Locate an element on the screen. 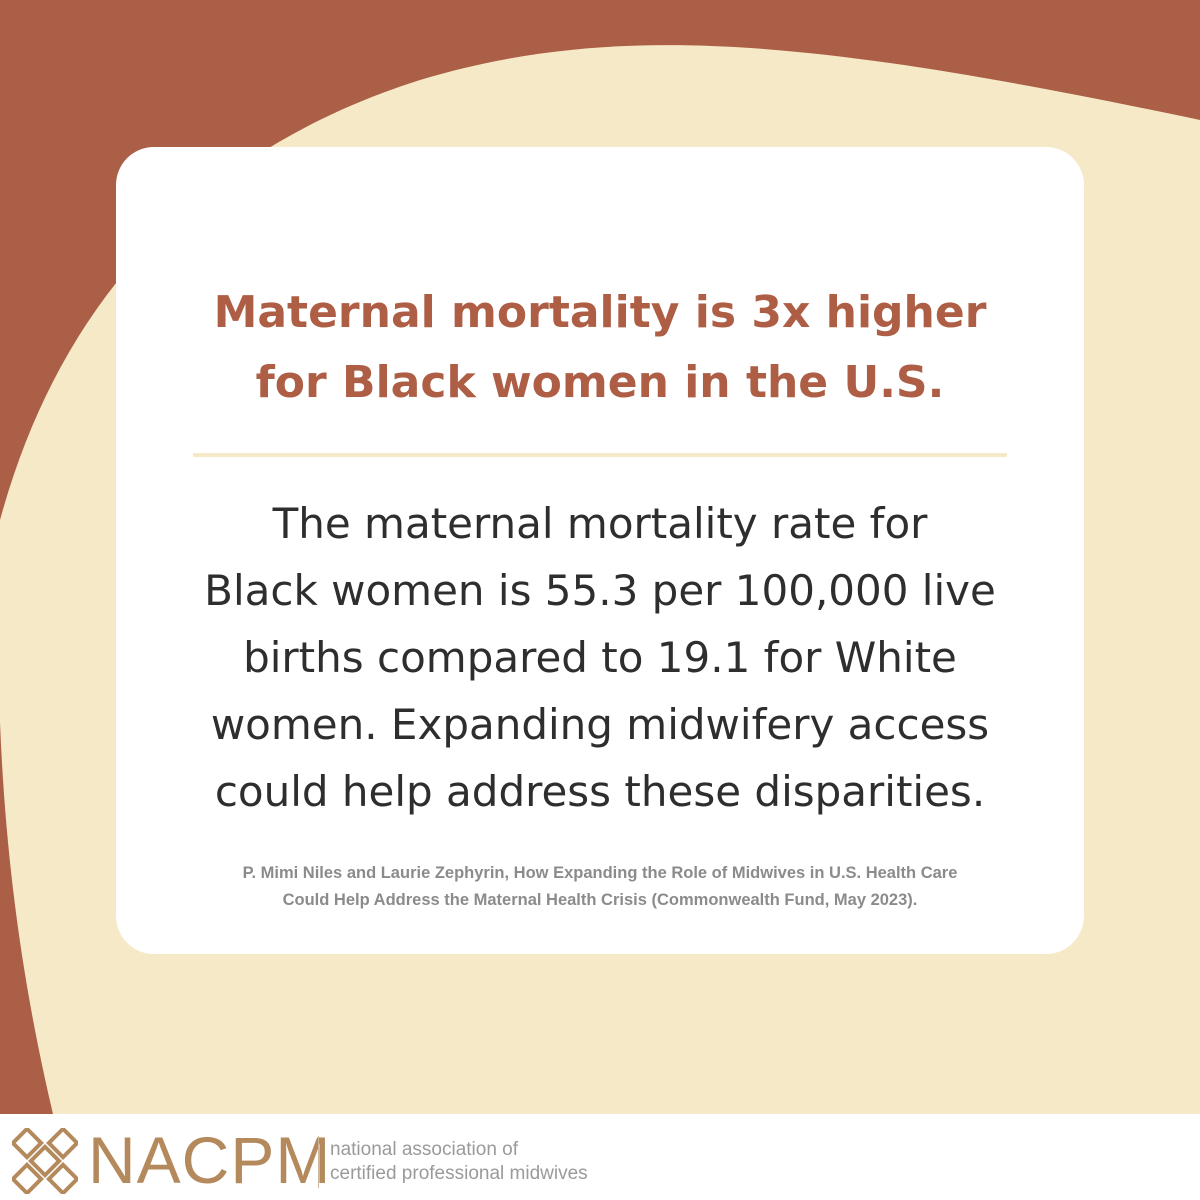  headline-line: Maternal mortality is 3x higher is located at coordinates (600, 312).